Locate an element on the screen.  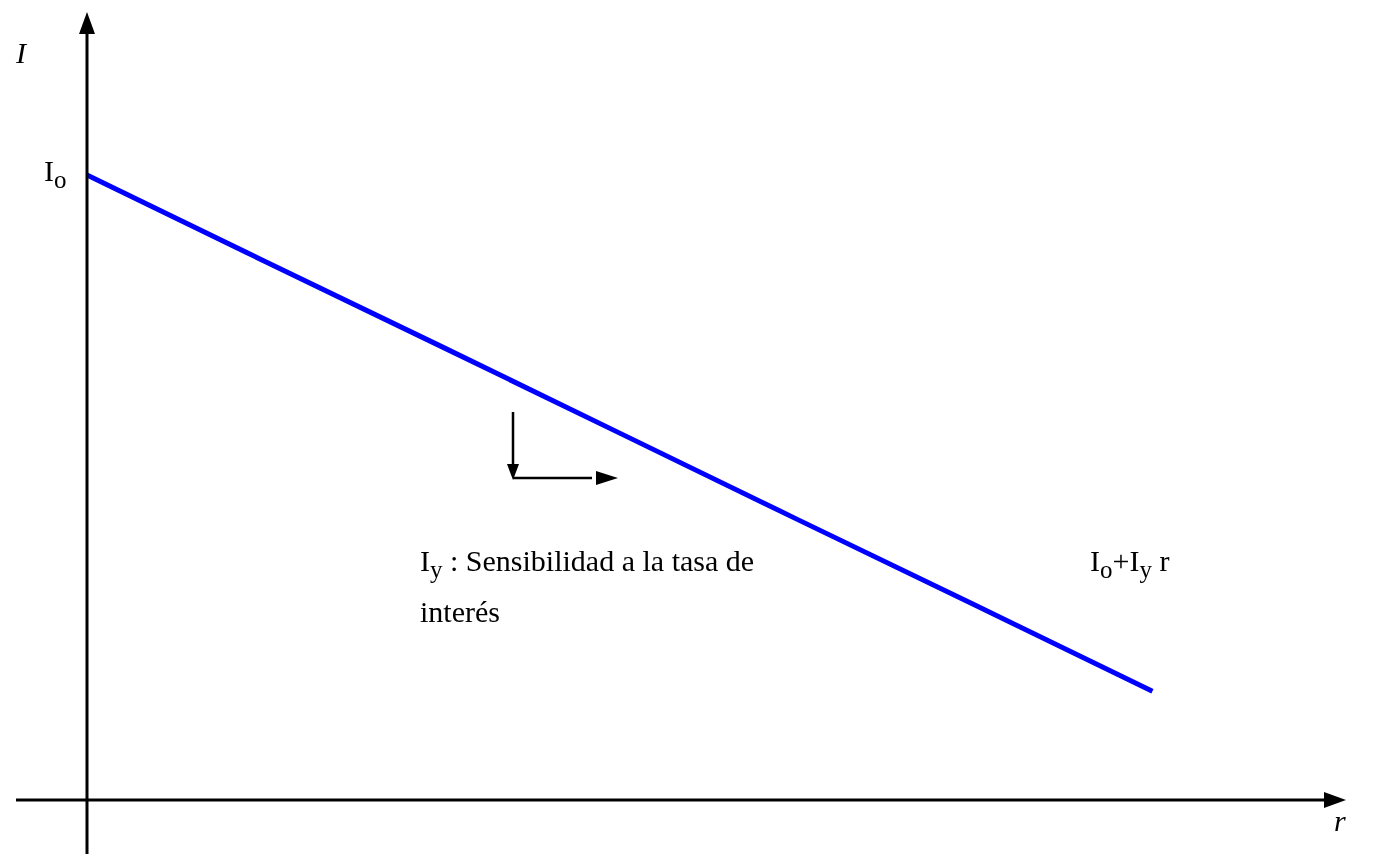
annotation: I$_{o}$+I$_{y}$ r is located at coordinates (1130, 564).